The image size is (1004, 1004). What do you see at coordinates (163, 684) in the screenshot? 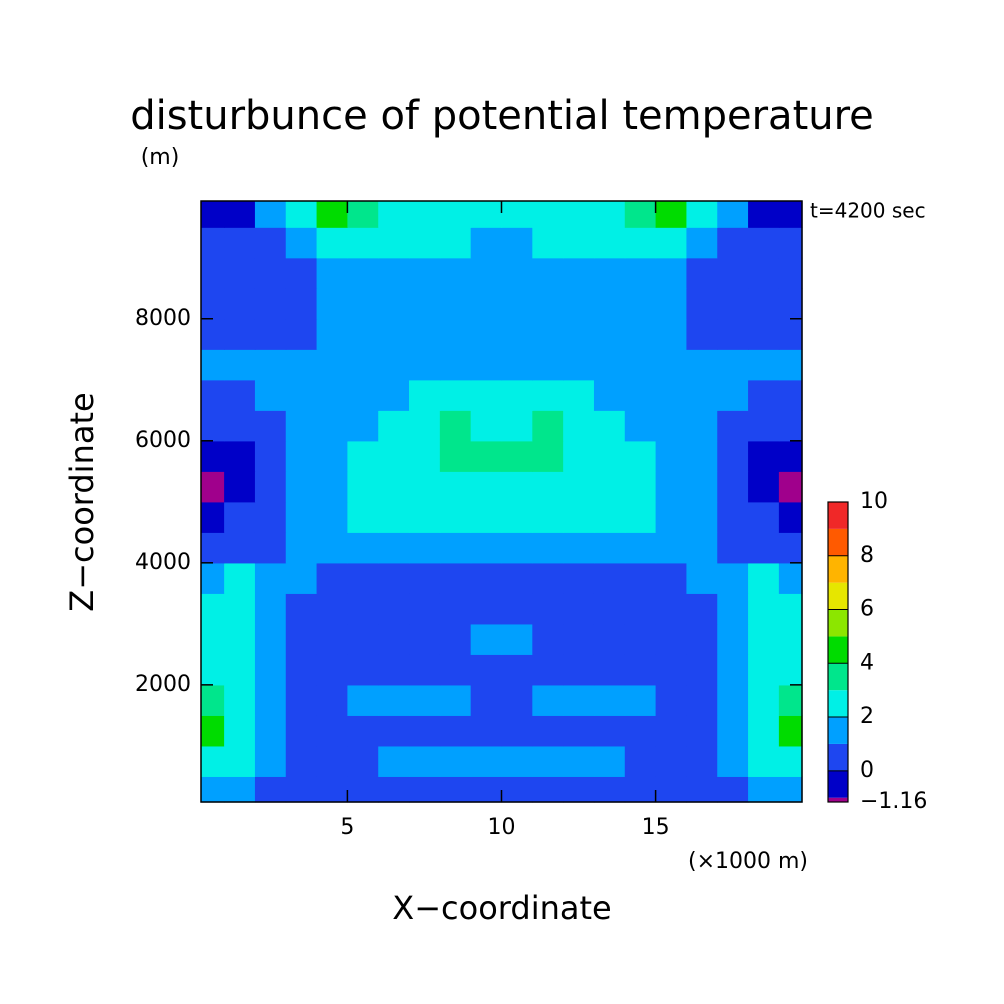
I see `y-tick-label: 2000` at bounding box center [163, 684].